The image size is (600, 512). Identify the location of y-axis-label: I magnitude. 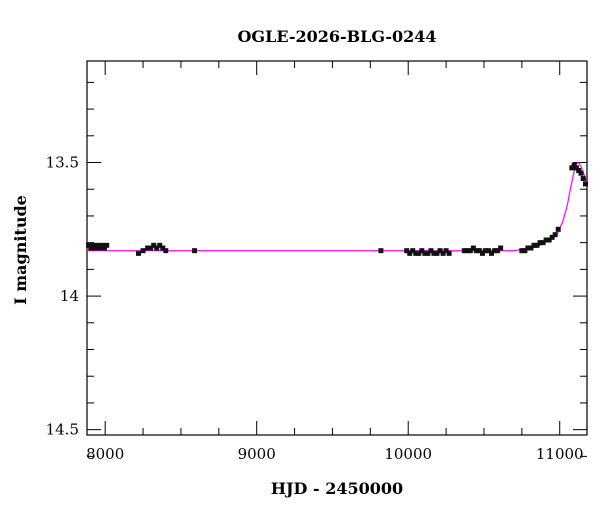
(20, 250).